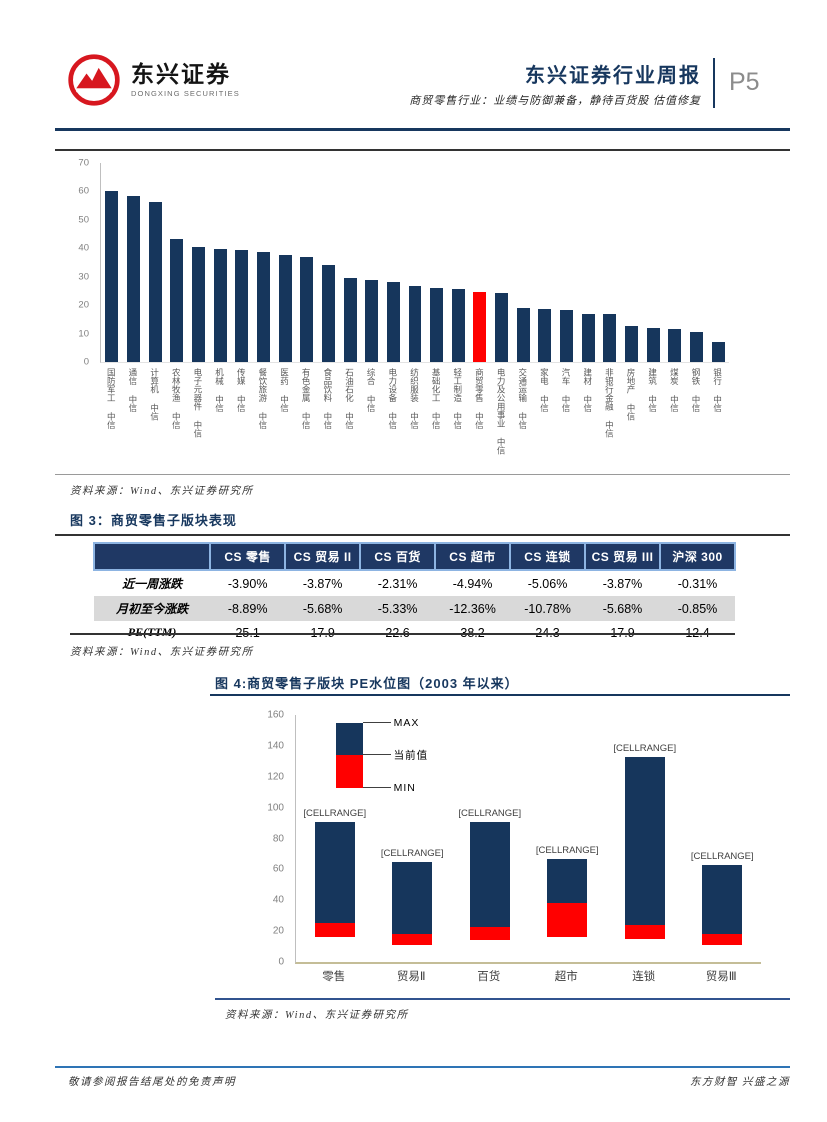 The image size is (827, 1122). Describe the element at coordinates (544, 421) in the screenshot. I see `x-axis-label-slot: 家电 中信` at that location.